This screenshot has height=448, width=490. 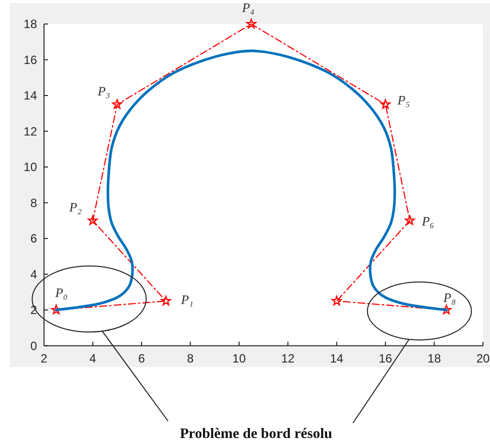 I want to click on y-tick-label: 16, so click(x=31, y=59).